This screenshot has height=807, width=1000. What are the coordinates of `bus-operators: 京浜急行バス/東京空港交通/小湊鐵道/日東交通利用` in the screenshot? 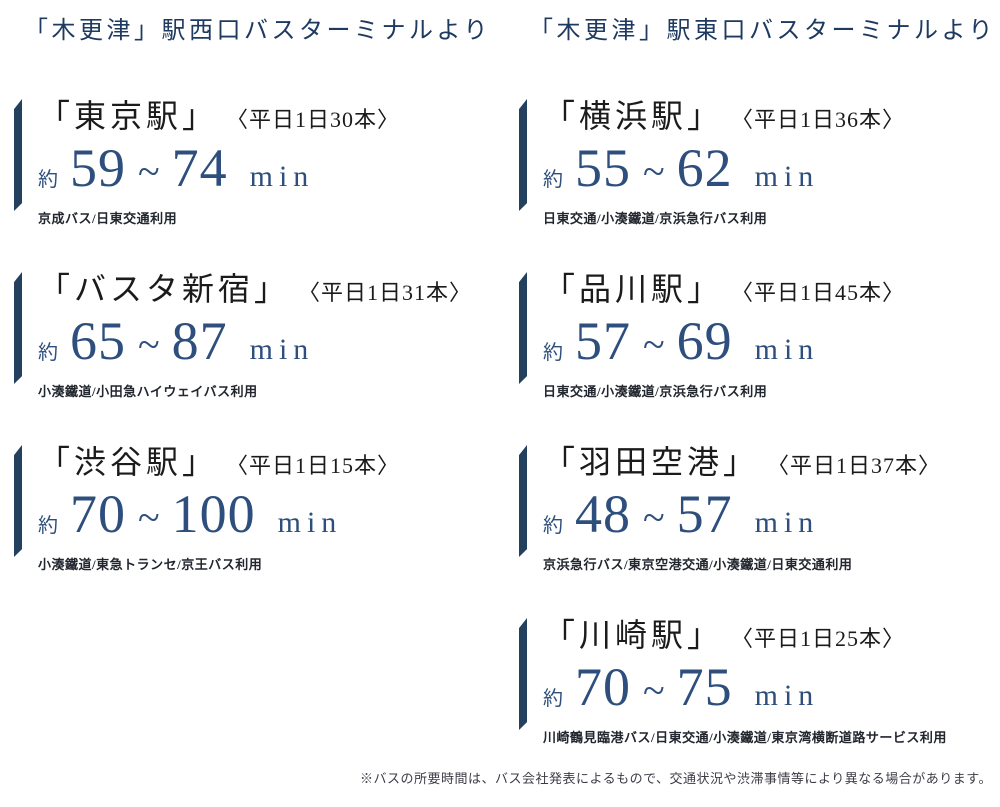 It's located at (698, 564).